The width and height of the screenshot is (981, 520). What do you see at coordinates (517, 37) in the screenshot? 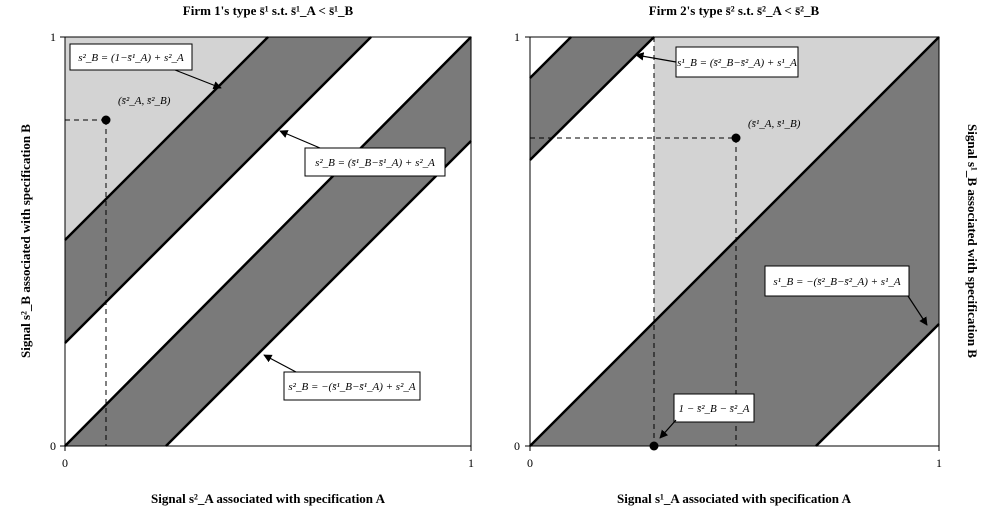
I see `right-y-tick-1: 1` at bounding box center [517, 37].